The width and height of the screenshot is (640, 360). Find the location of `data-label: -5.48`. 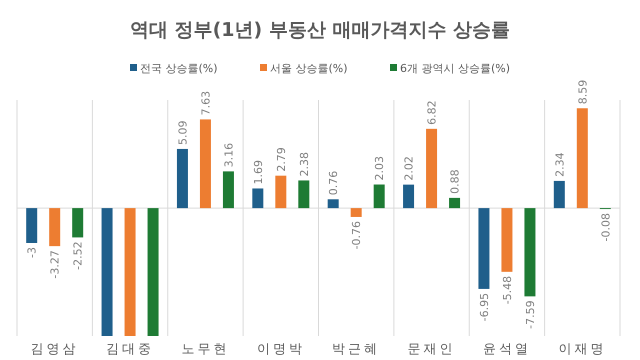

data-label: -5.48 is located at coordinates (507, 290).